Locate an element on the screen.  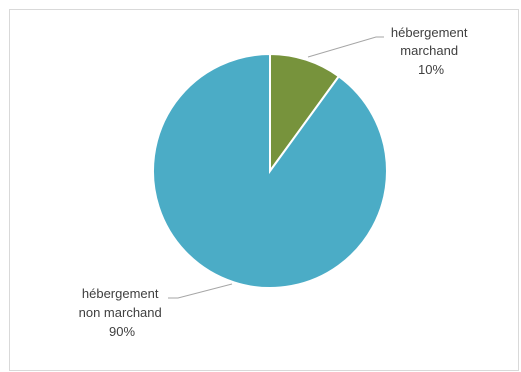
slice-value-non-marchand: 90% is located at coordinates (122, 331).